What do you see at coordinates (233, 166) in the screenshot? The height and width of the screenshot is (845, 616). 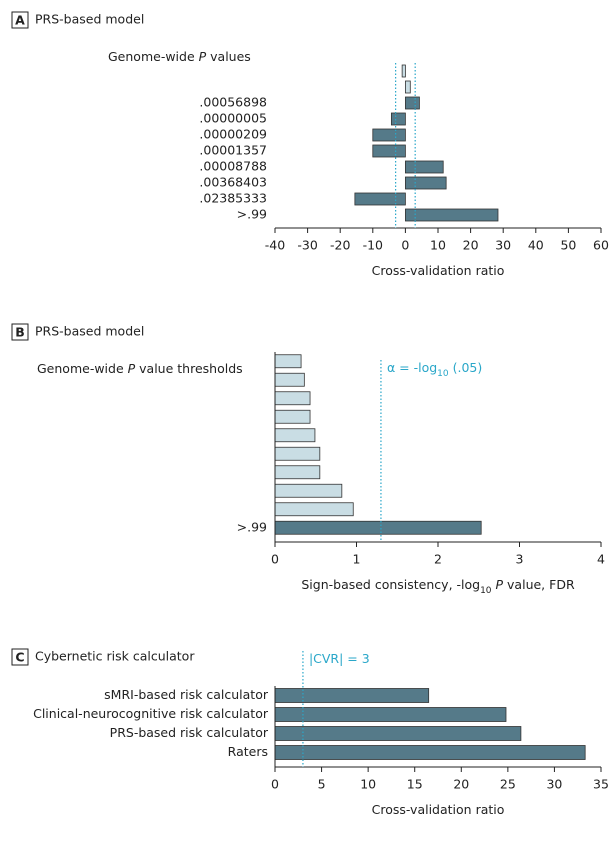 I see `y-tick-label: .00008788` at bounding box center [233, 166].